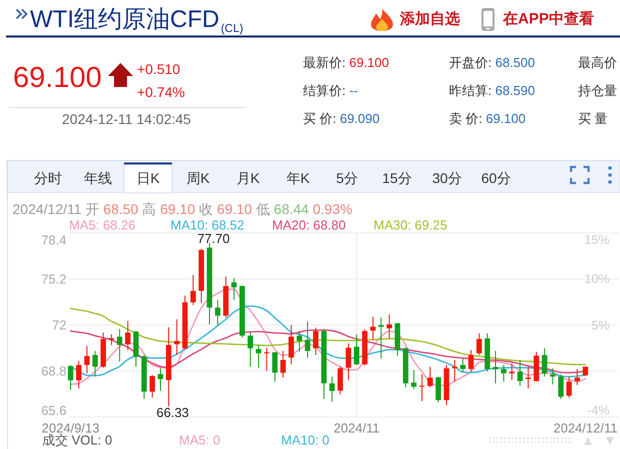  Describe the element at coordinates (357, 428) in the screenshot. I see `x-tick-label: 2024/11` at that location.